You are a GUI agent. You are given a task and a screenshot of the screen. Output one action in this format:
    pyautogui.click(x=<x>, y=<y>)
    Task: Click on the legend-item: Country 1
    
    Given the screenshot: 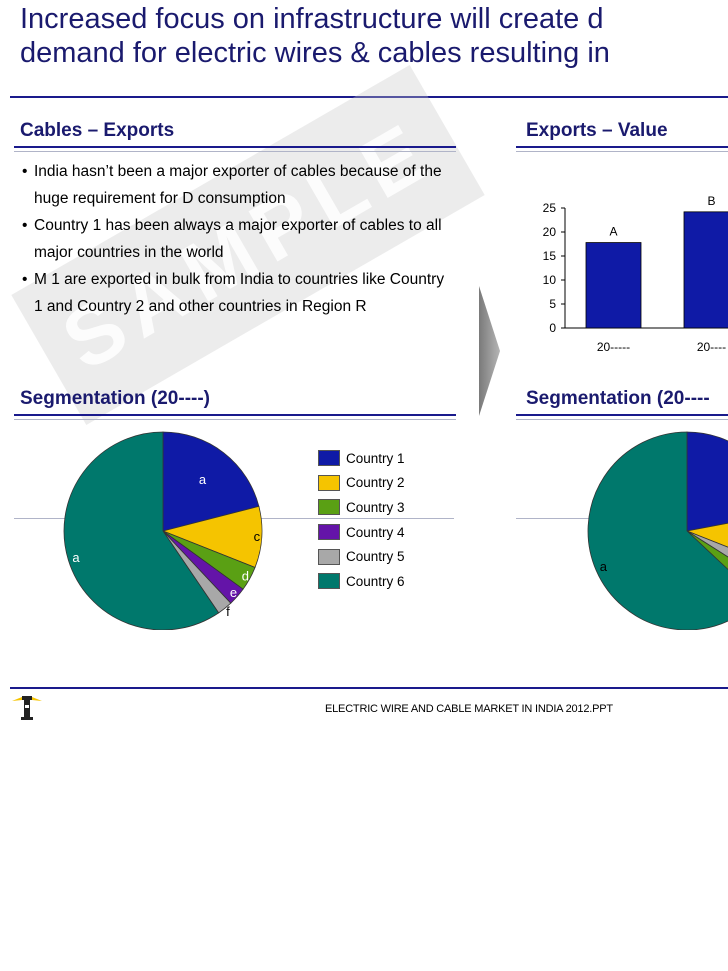 What is the action you would take?
    pyautogui.click(x=361, y=458)
    